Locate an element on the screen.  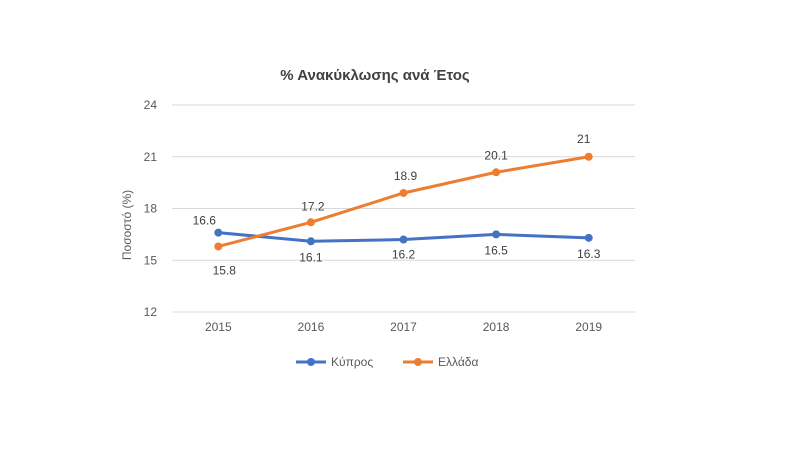
legend-label: Κύπρος is located at coordinates (352, 362).